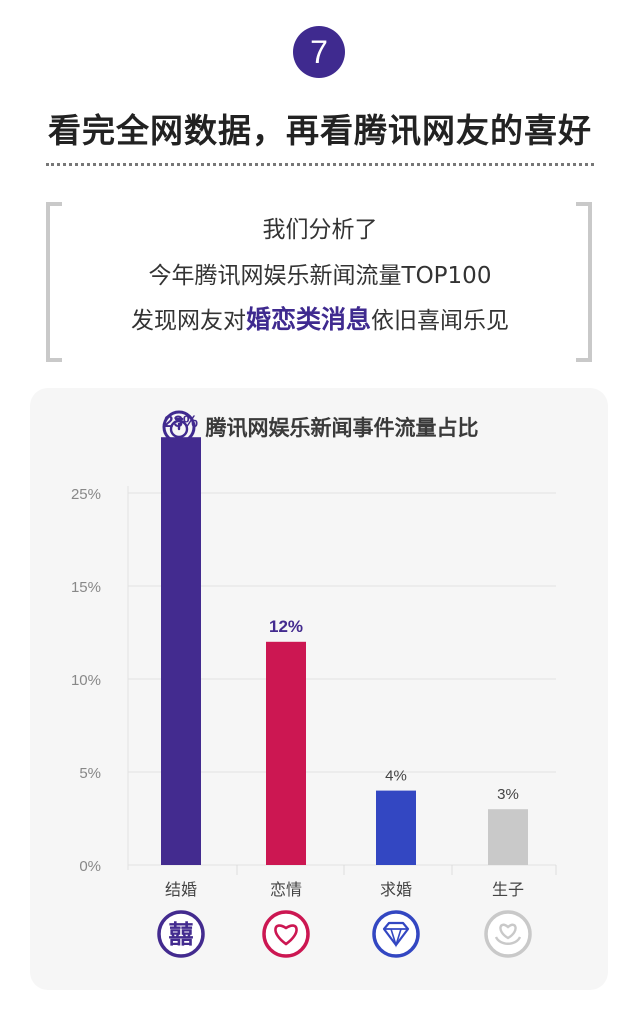  Describe the element at coordinates (181, 889) in the screenshot. I see `x-category-label: 结婚` at that location.